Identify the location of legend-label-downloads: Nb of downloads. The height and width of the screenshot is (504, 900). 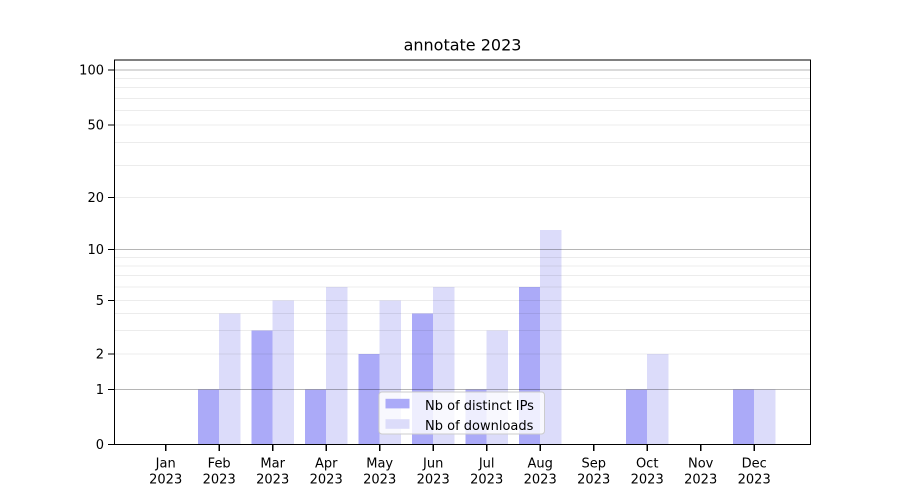
(479, 426).